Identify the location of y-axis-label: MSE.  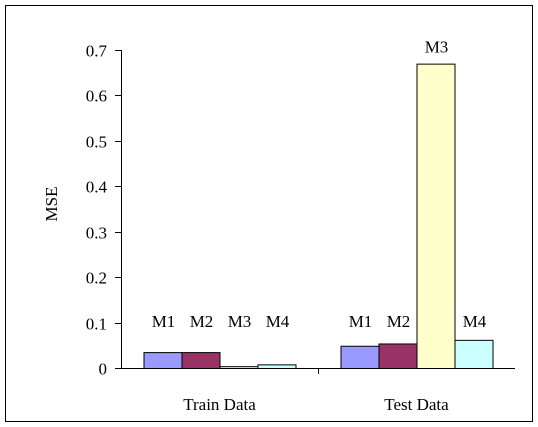
(51, 204).